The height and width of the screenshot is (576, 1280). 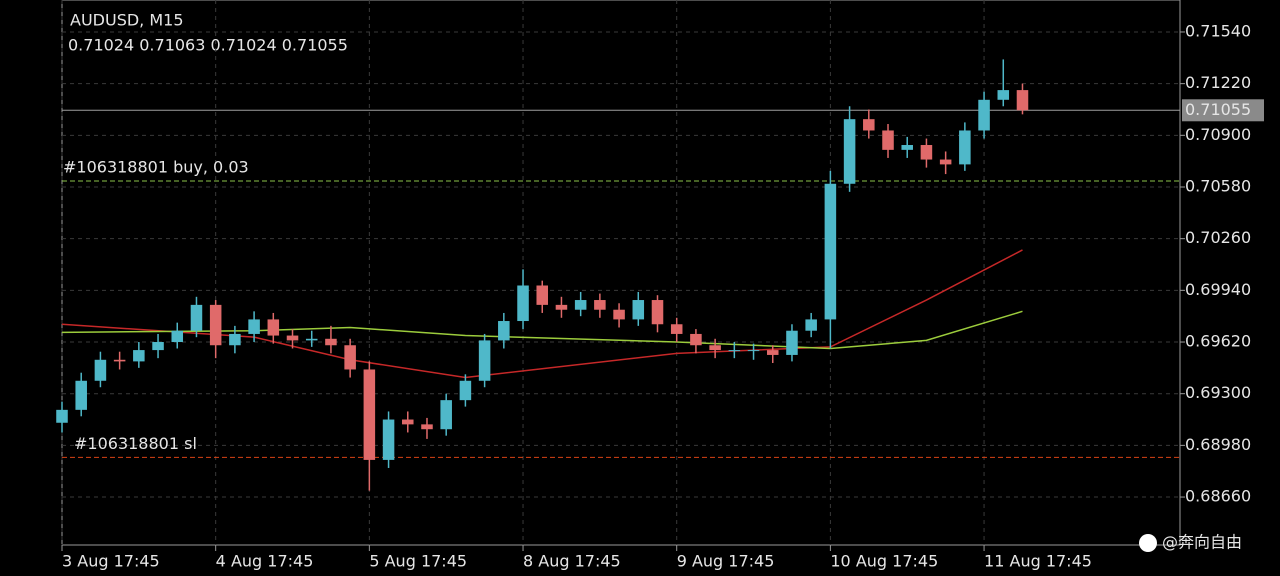 I want to click on x-tick-label: 8 Aug 17:45, so click(x=572, y=561).